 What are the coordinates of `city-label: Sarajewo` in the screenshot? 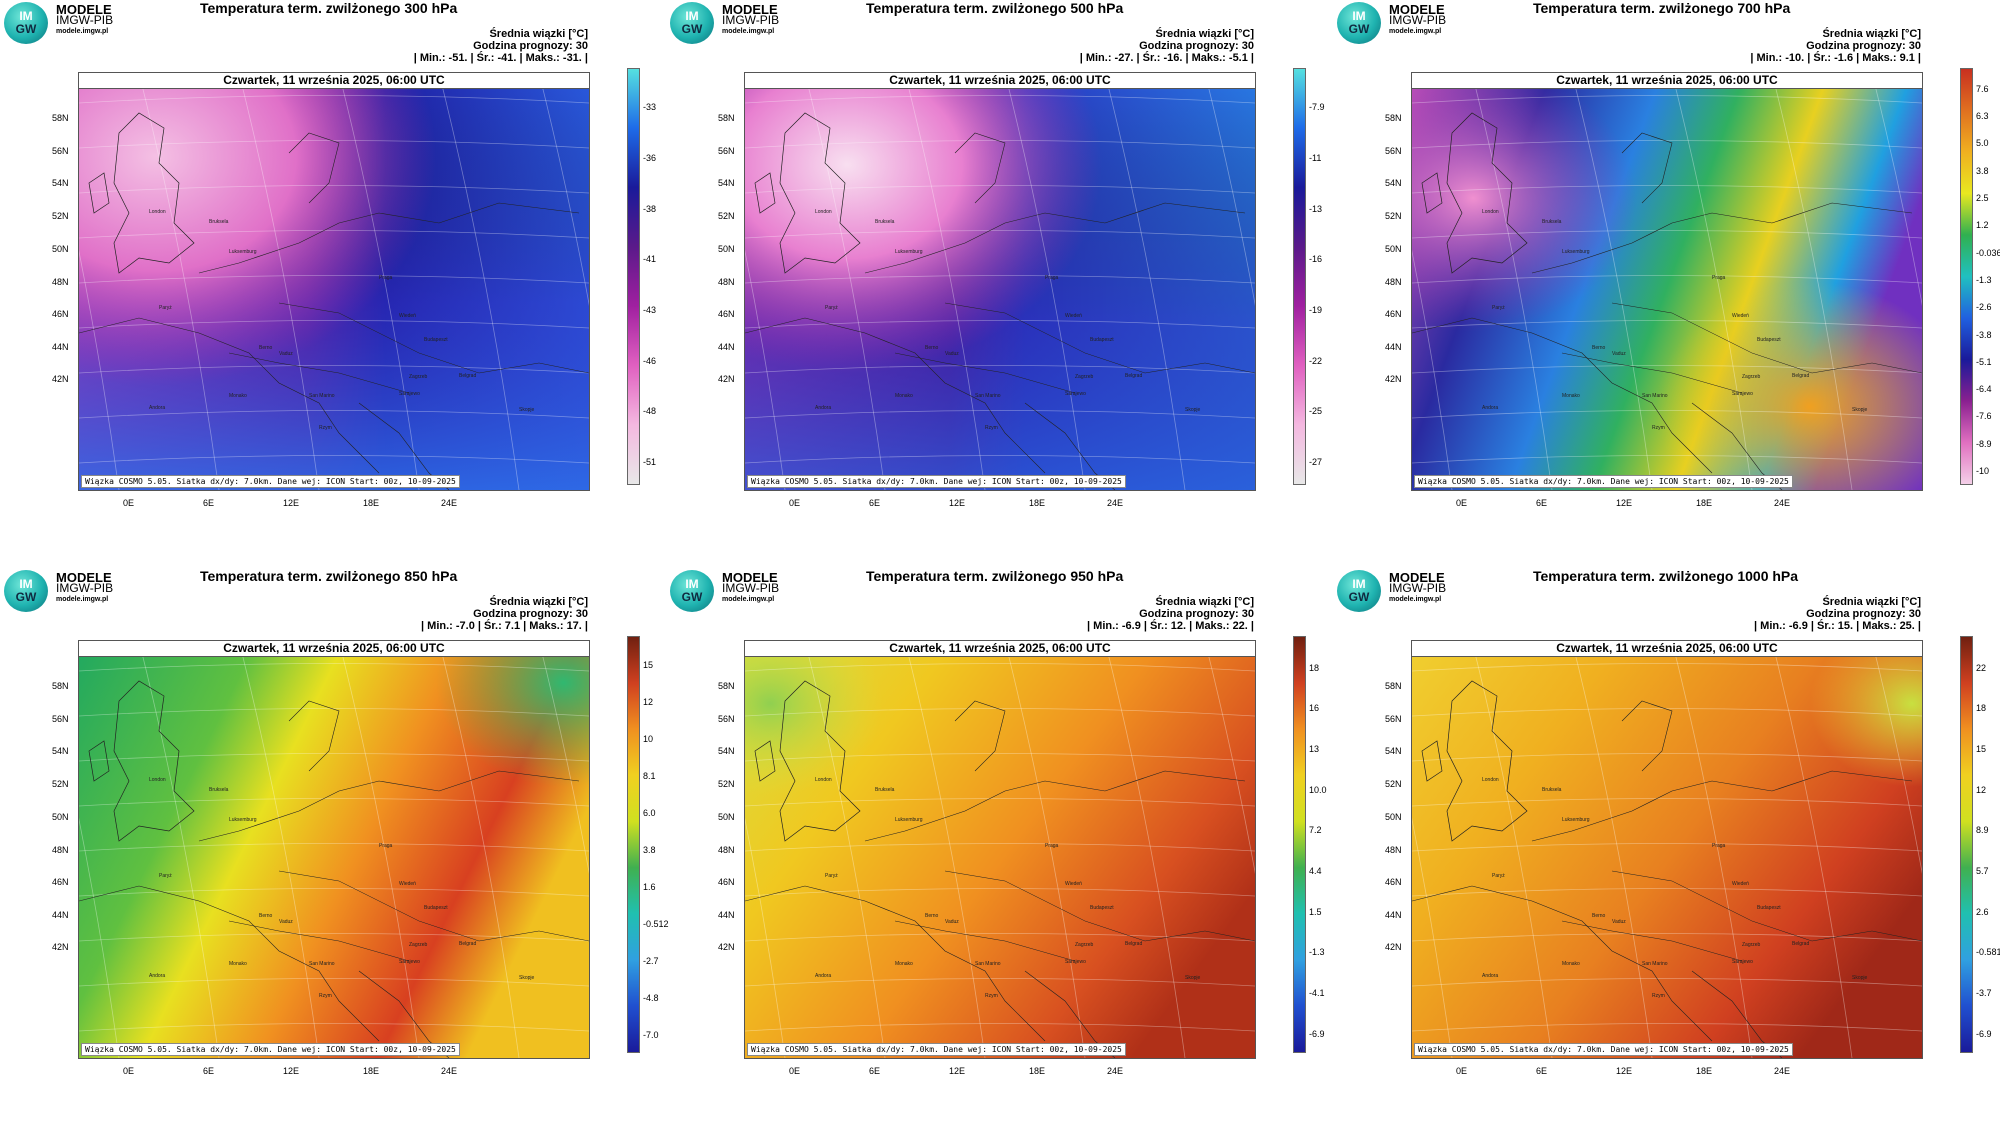 It's located at (409, 961).